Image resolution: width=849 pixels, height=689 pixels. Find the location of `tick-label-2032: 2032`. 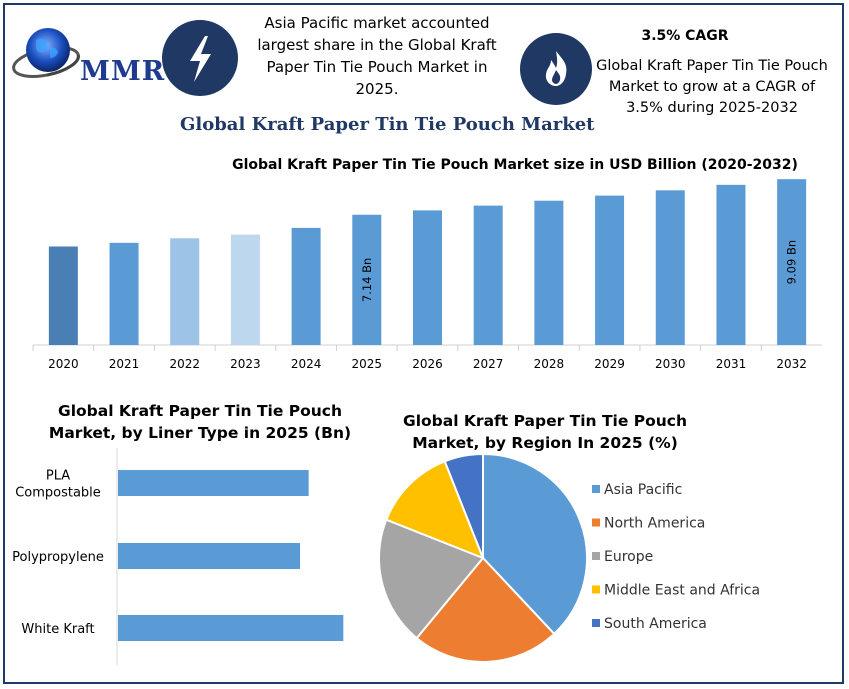

tick-label-2032: 2032 is located at coordinates (791, 364).